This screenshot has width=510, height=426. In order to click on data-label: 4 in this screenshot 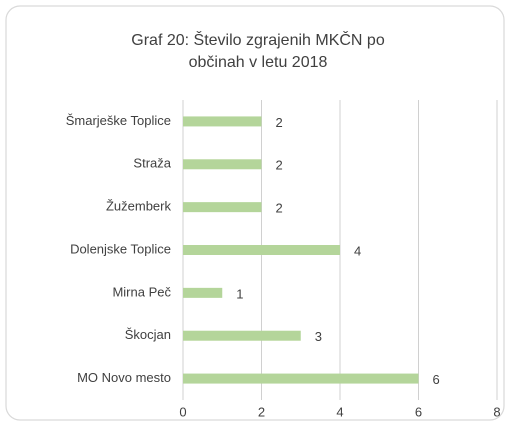, I will do `click(357, 250)`.